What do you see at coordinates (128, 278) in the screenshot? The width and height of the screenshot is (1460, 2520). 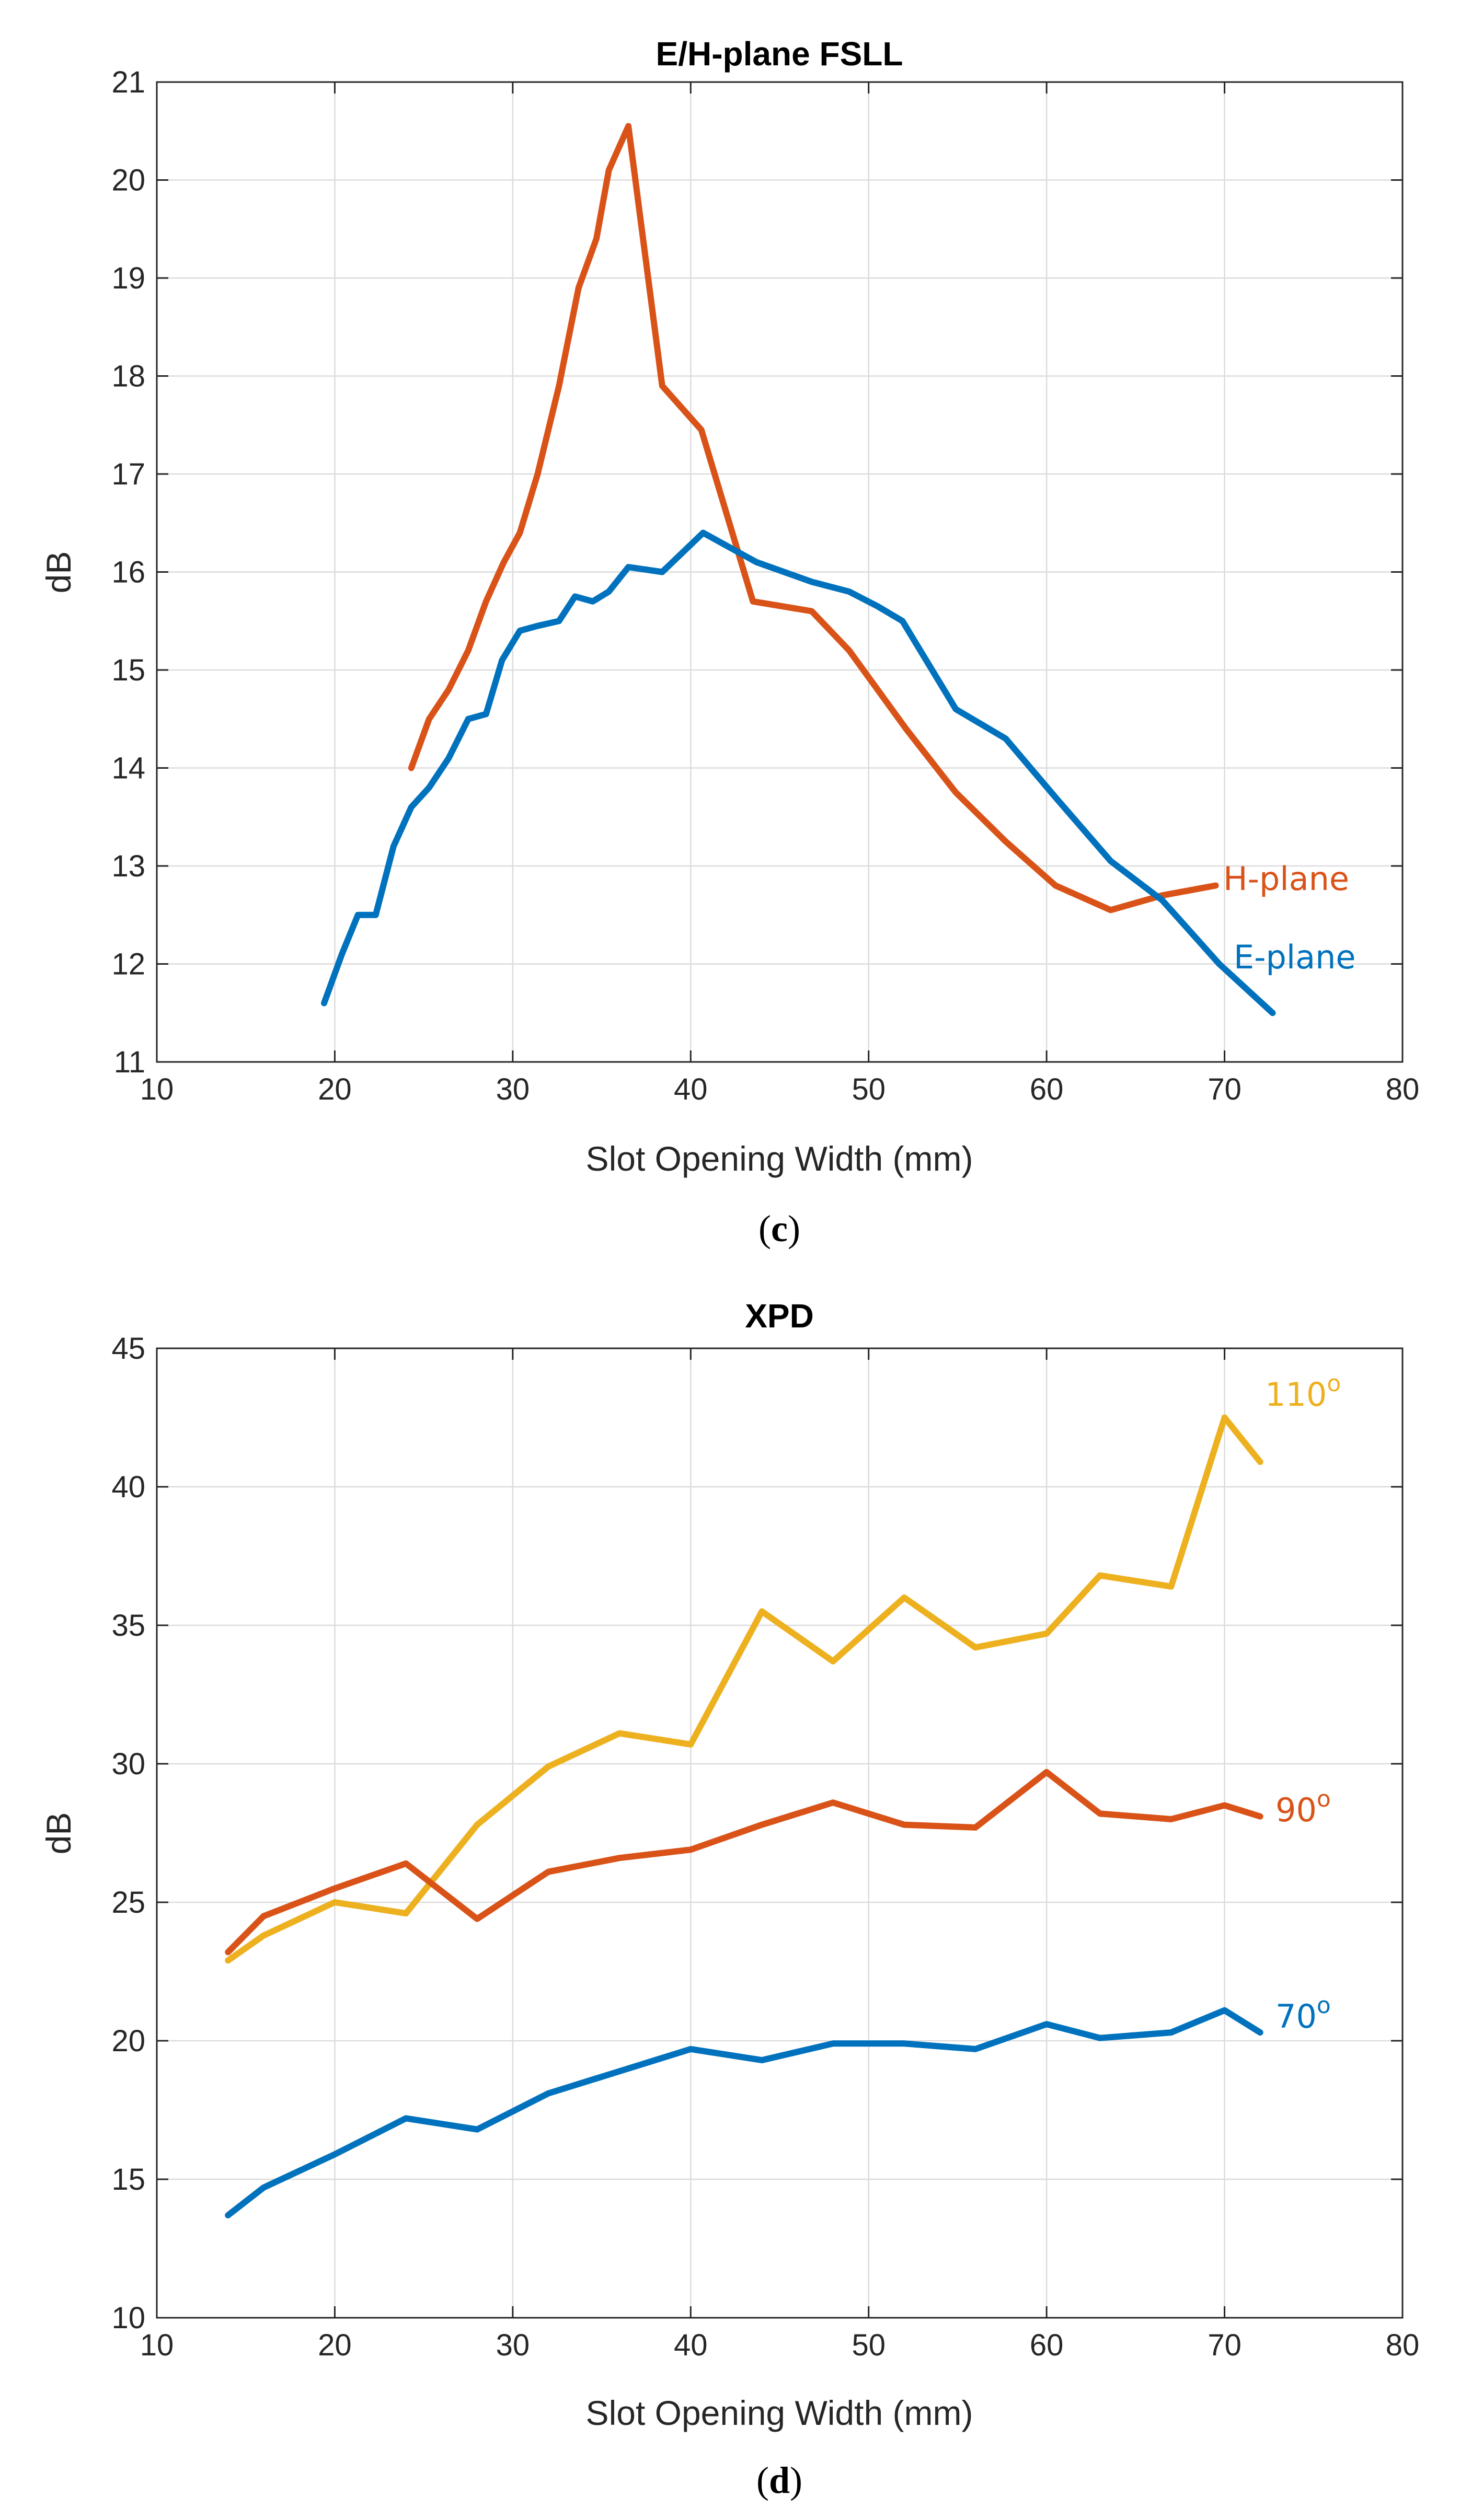 I see `tick-label-y: 19` at bounding box center [128, 278].